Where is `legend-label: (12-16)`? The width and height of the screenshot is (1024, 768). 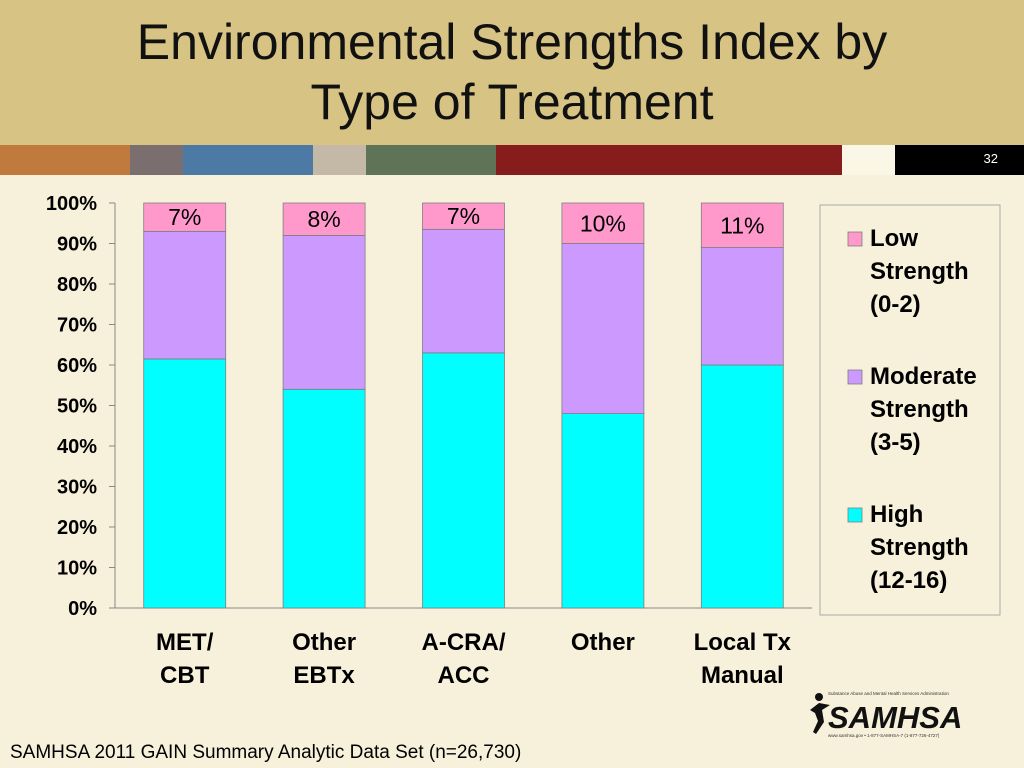 legend-label: (12-16) is located at coordinates (908, 580).